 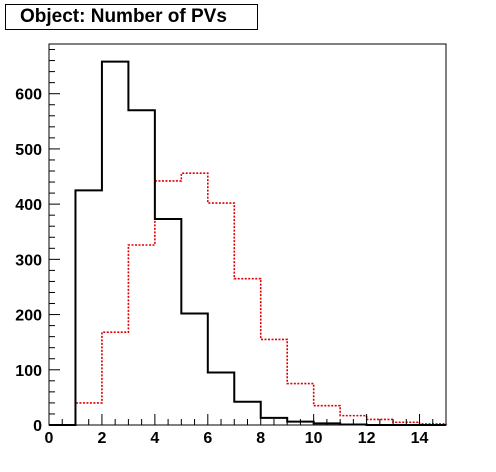 What do you see at coordinates (367, 438) in the screenshot?
I see `x-tick-label: 12` at bounding box center [367, 438].